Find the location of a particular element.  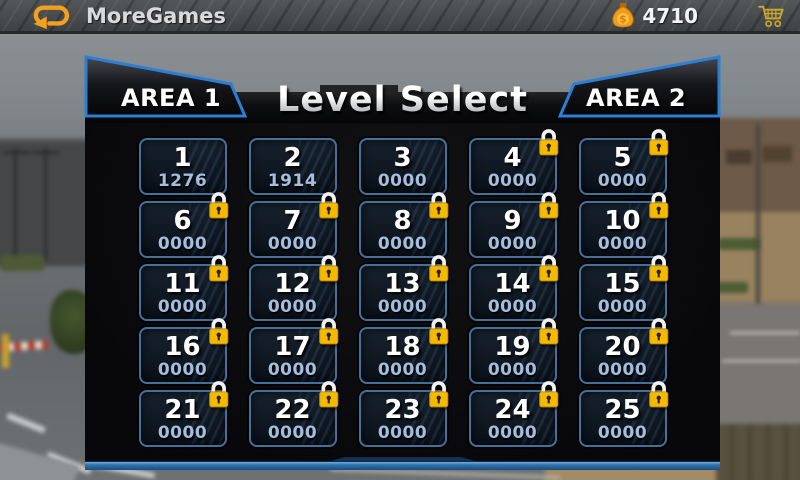

level-button: 23 0000 is located at coordinates (403, 414).